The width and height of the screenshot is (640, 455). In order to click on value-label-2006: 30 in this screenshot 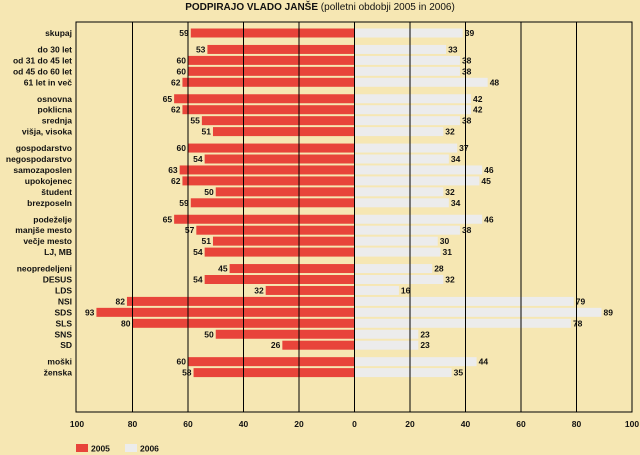, I will do `click(445, 241)`.